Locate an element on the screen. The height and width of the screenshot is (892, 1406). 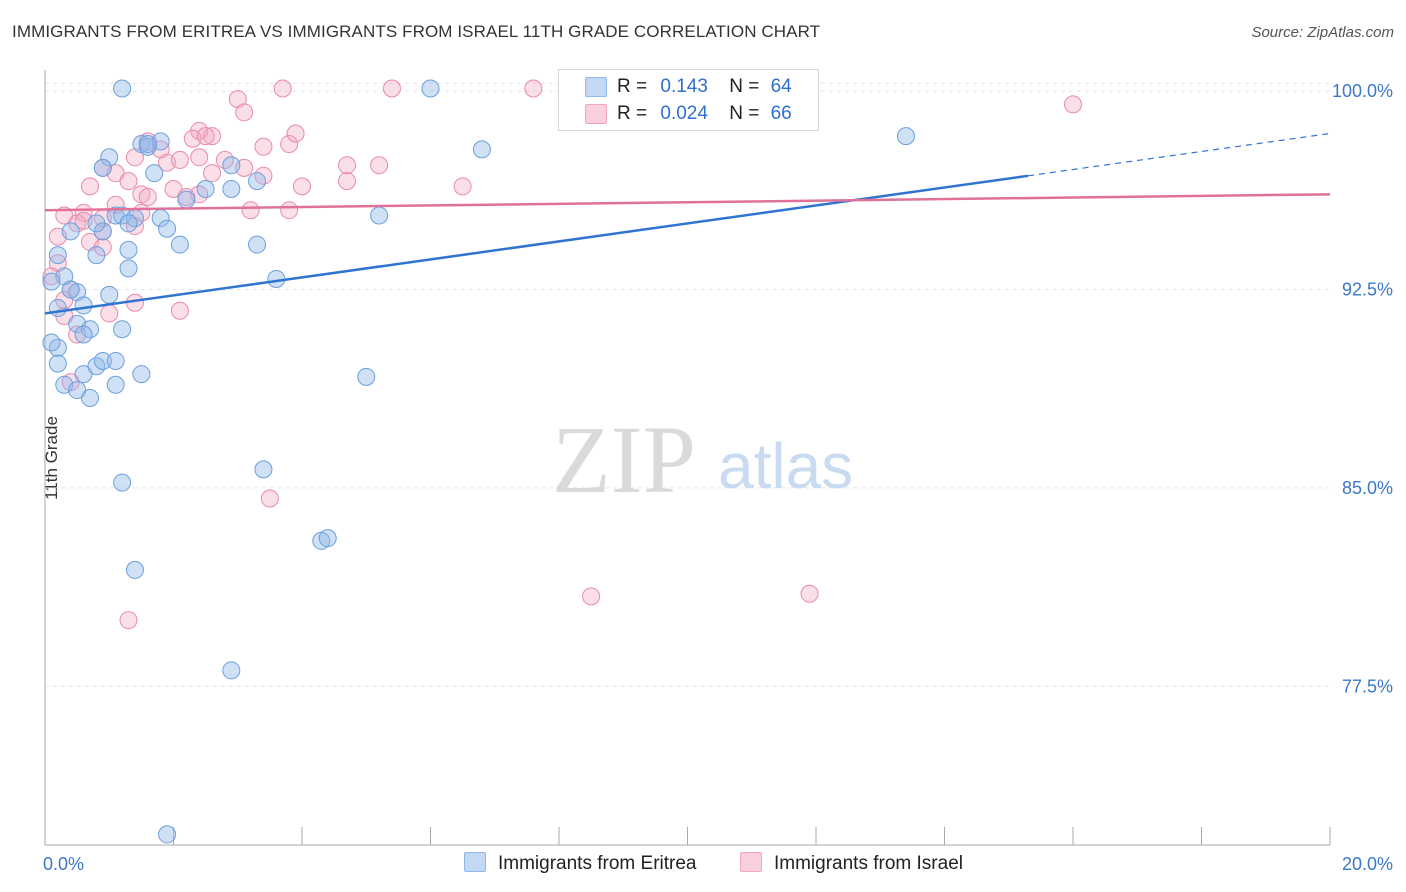
watermark-atlas: atlas is located at coordinates (785, 466).